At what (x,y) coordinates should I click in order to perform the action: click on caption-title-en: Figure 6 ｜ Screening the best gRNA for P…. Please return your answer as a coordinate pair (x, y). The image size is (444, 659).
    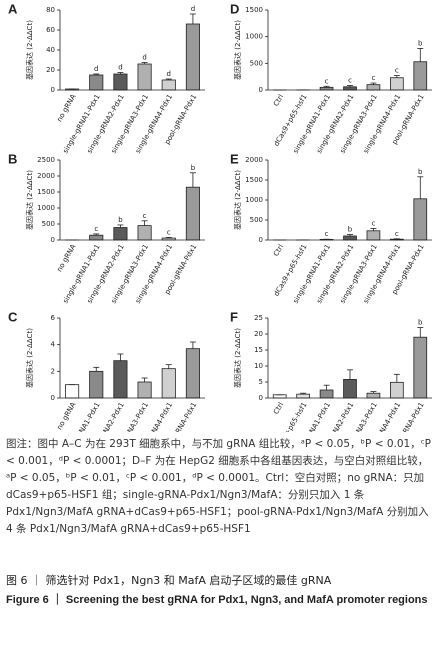
    Looking at the image, I should click on (217, 600).